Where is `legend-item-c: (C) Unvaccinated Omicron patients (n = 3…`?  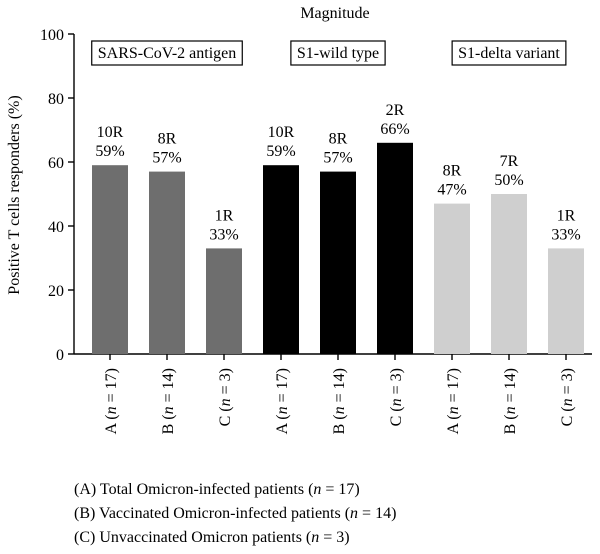
legend-item-c: (C) Unvaccinated Omicron patients (n = 3… is located at coordinates (235, 538).